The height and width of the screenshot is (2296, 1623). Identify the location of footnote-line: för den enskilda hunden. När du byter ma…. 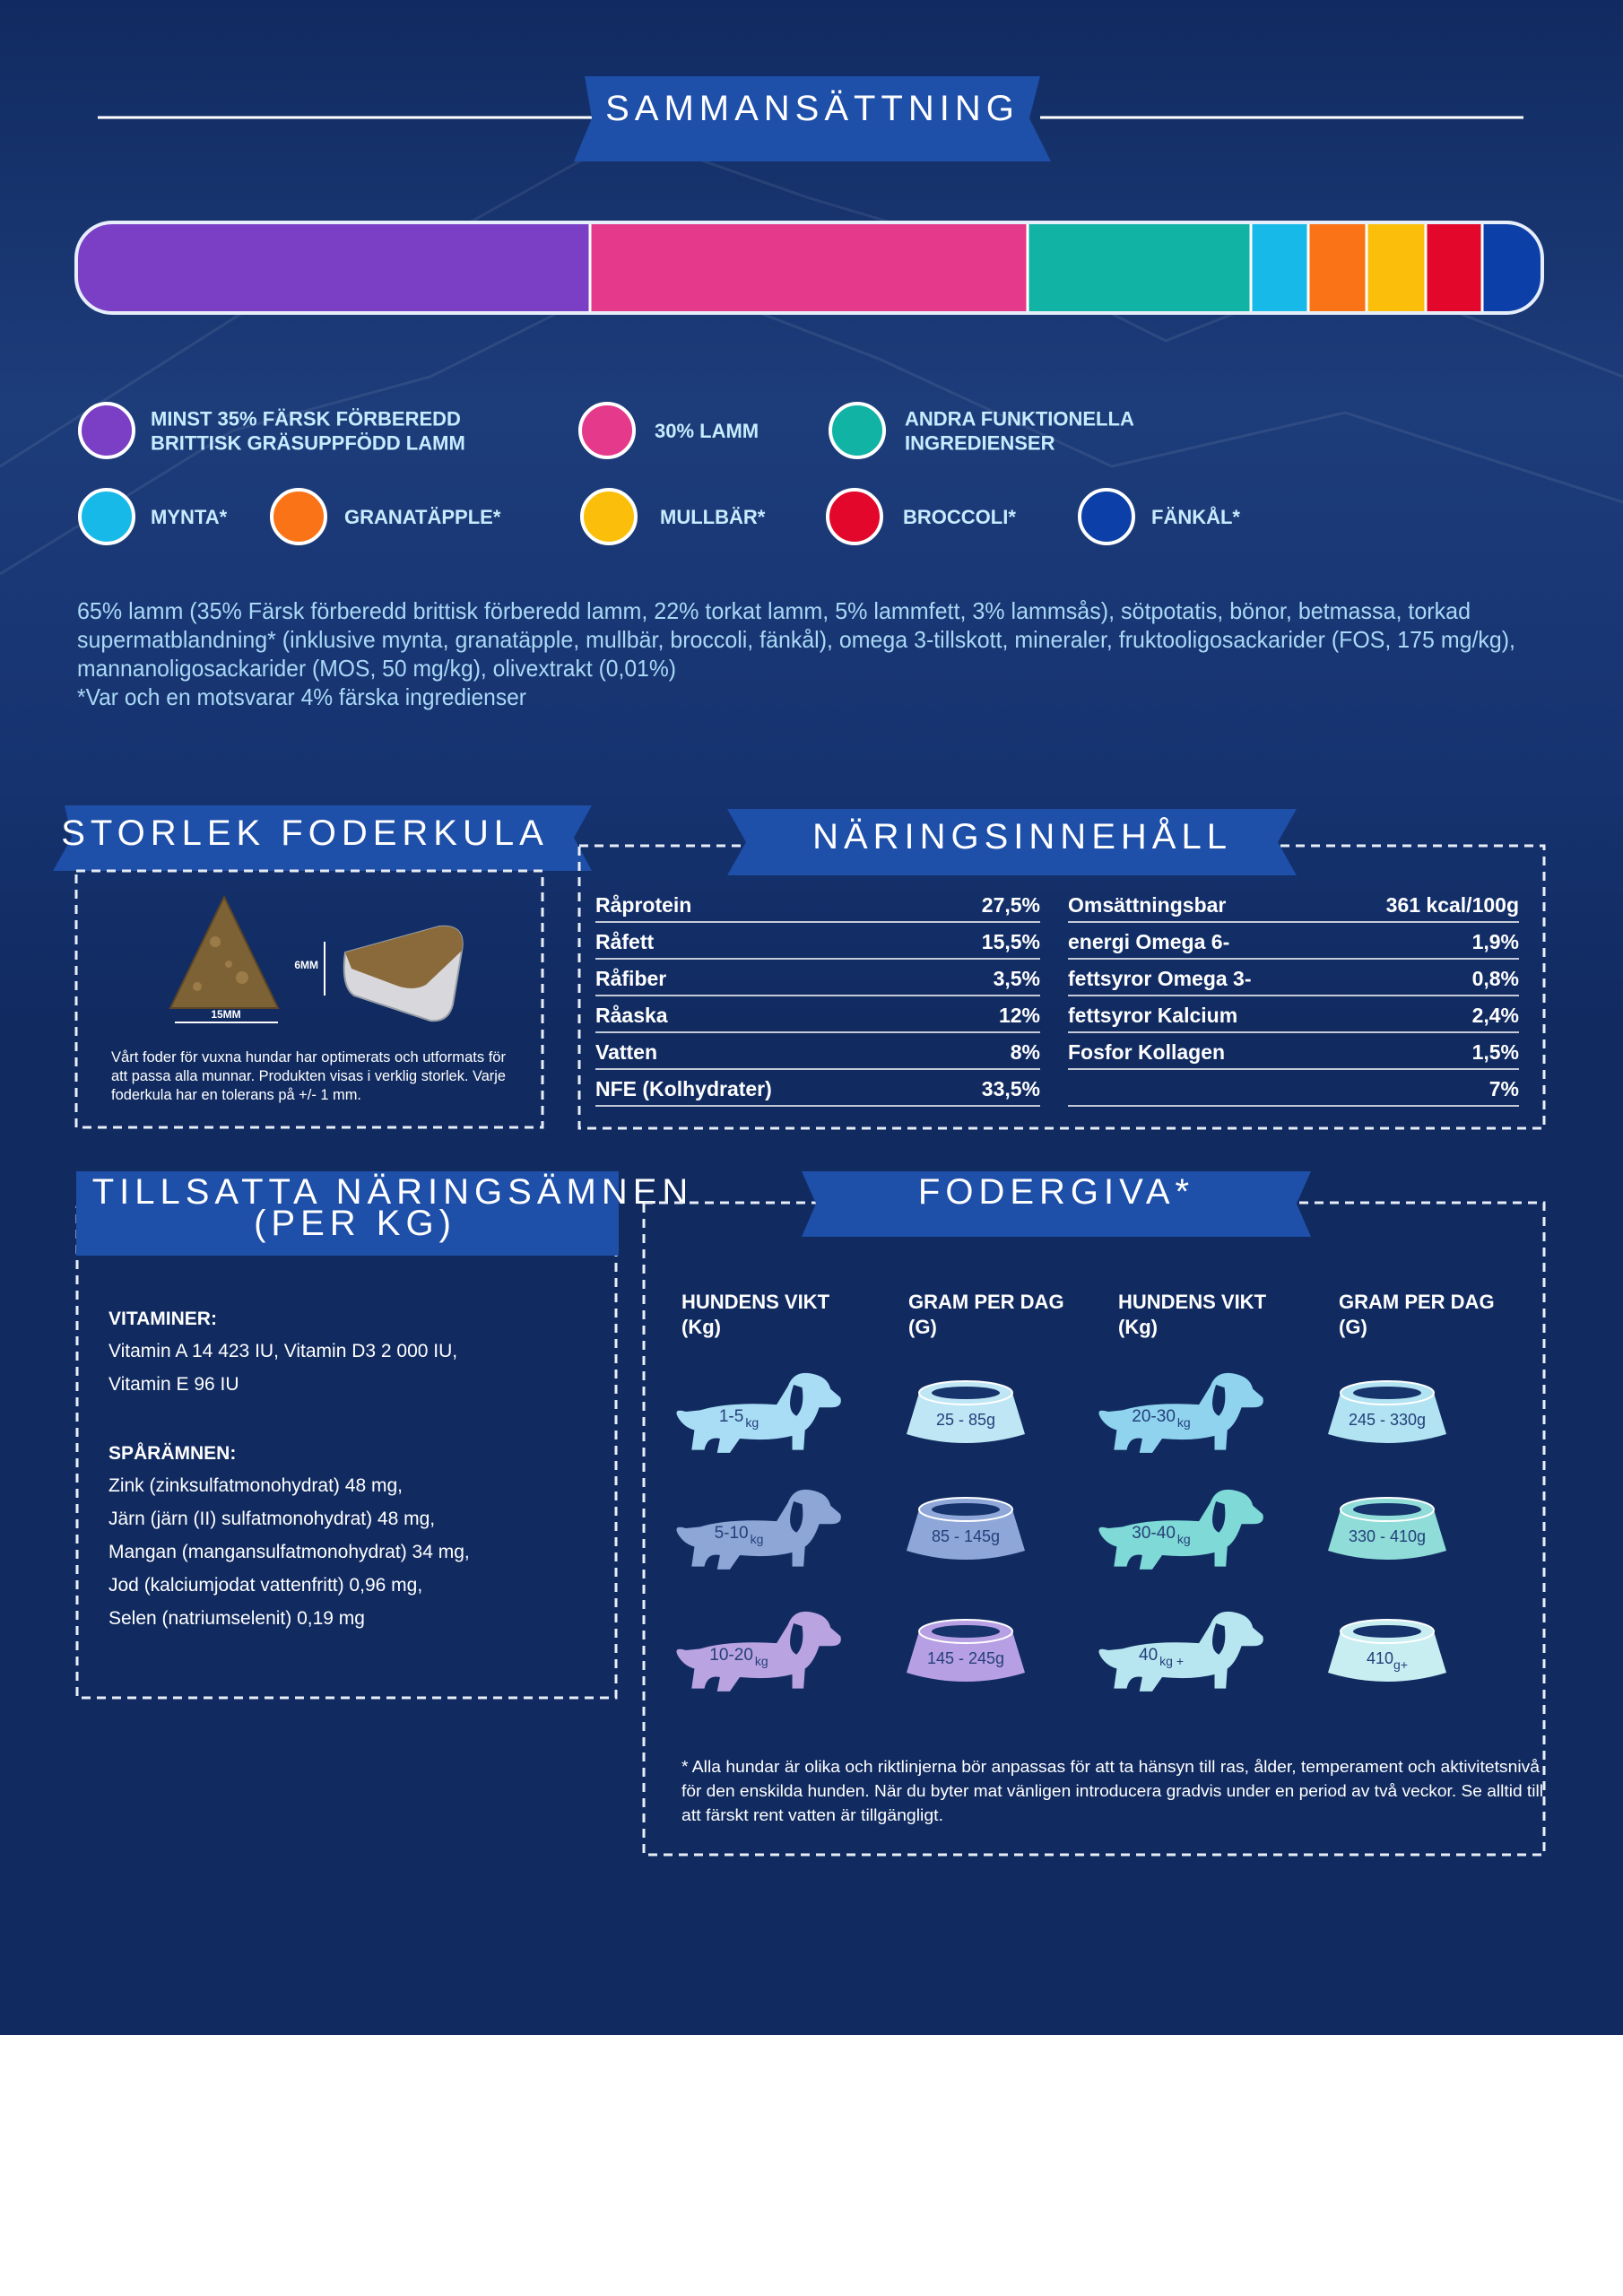
(1112, 1791).